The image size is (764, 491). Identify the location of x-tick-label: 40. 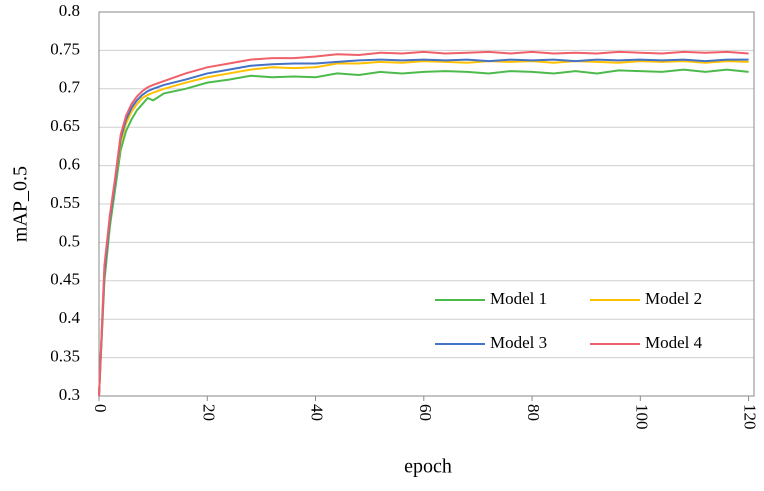
(317, 412).